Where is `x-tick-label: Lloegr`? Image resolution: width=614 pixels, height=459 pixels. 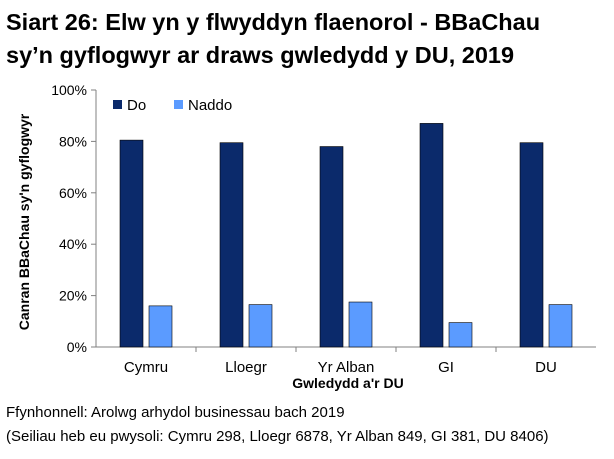
x-tick-label: Lloegr is located at coordinates (246, 367).